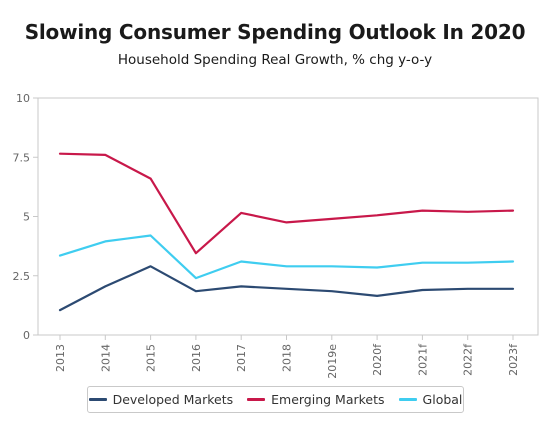 This screenshot has height=427, width=550. I want to click on x-tick-label: 2015, so click(151, 358).